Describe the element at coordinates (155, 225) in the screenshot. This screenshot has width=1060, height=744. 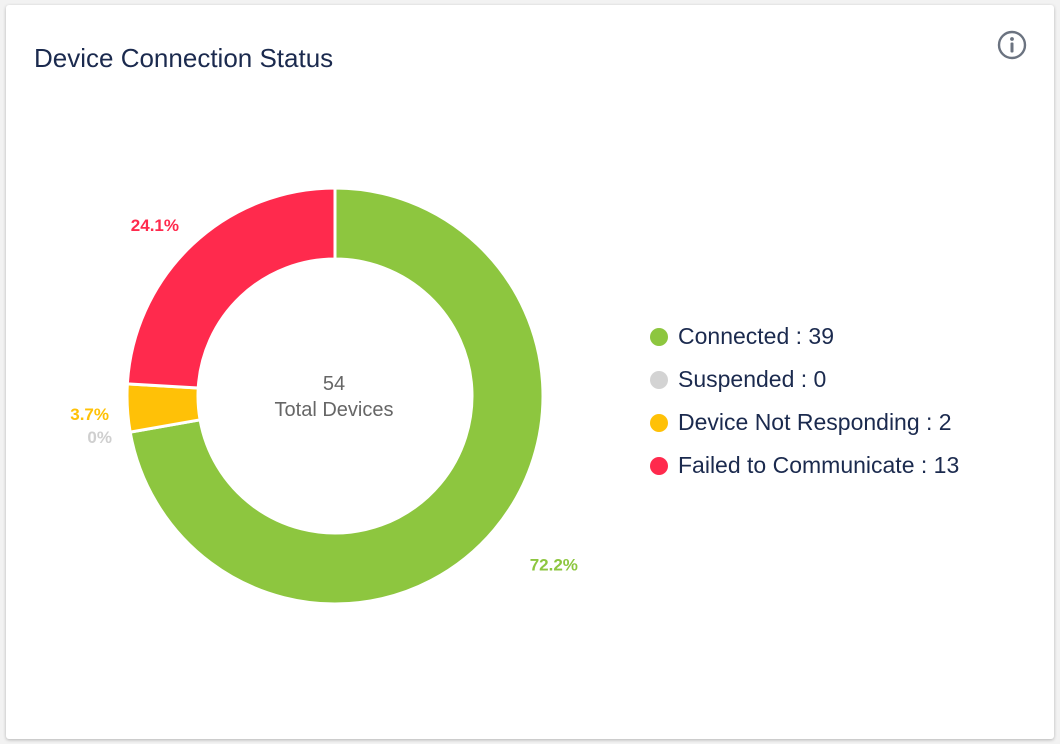
I see `percent-label-failed-to-communicate: 24.1%` at that location.